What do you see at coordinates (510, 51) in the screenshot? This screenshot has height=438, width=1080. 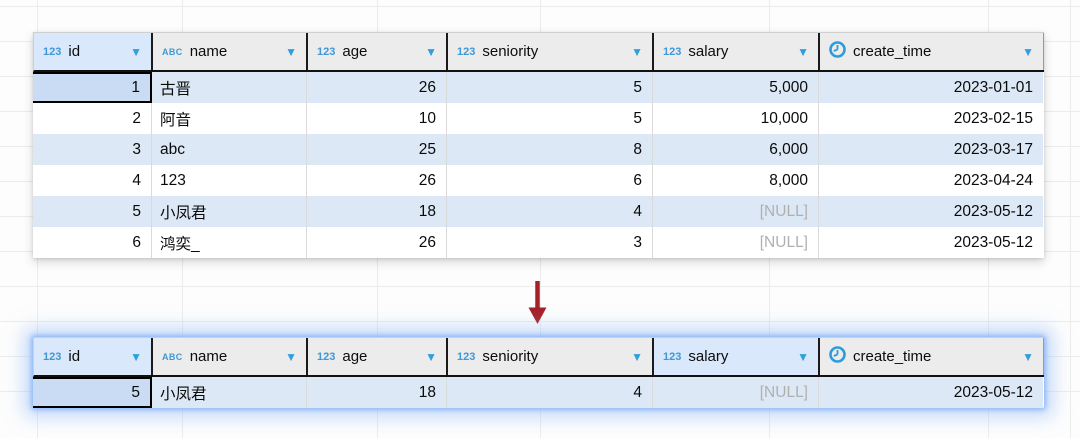 I see `column-label: seniority` at bounding box center [510, 51].